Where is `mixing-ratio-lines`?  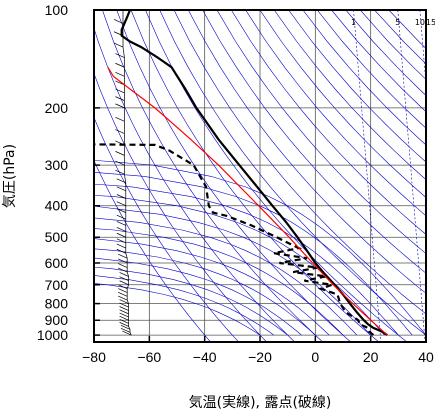
mixing-ratio-lines is located at coordinates (389, 176).